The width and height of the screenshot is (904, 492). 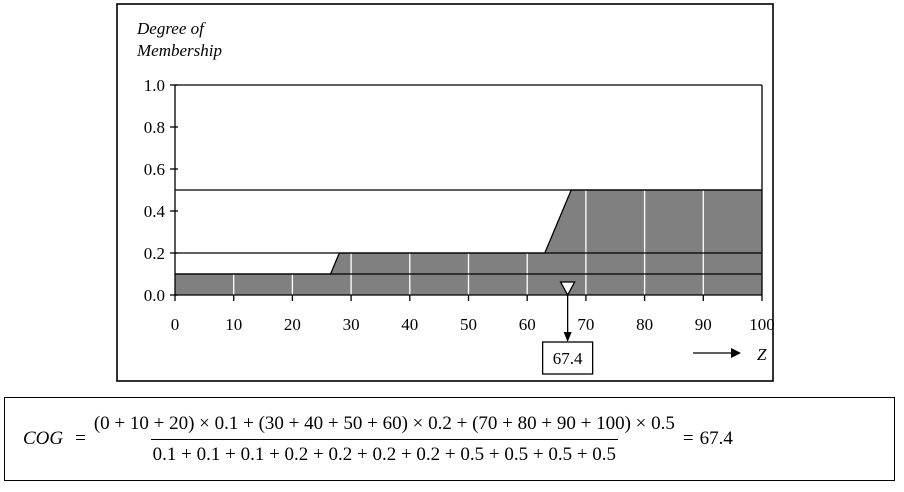 I want to click on x-tick-label: 20, so click(x=292, y=324).